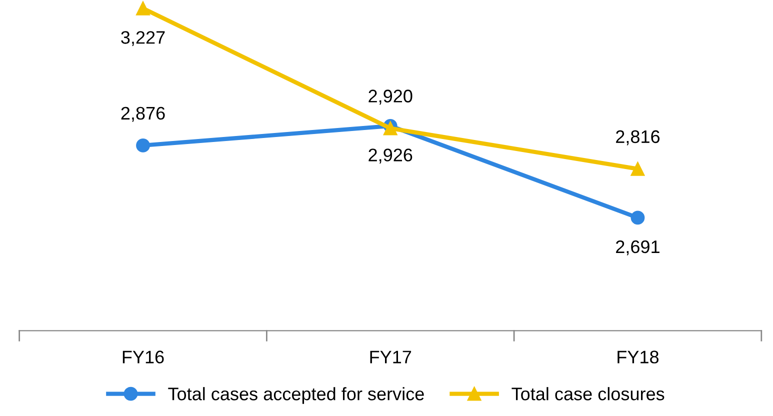 This screenshot has height=416, width=773. I want to click on data-label: 2,691, so click(638, 248).